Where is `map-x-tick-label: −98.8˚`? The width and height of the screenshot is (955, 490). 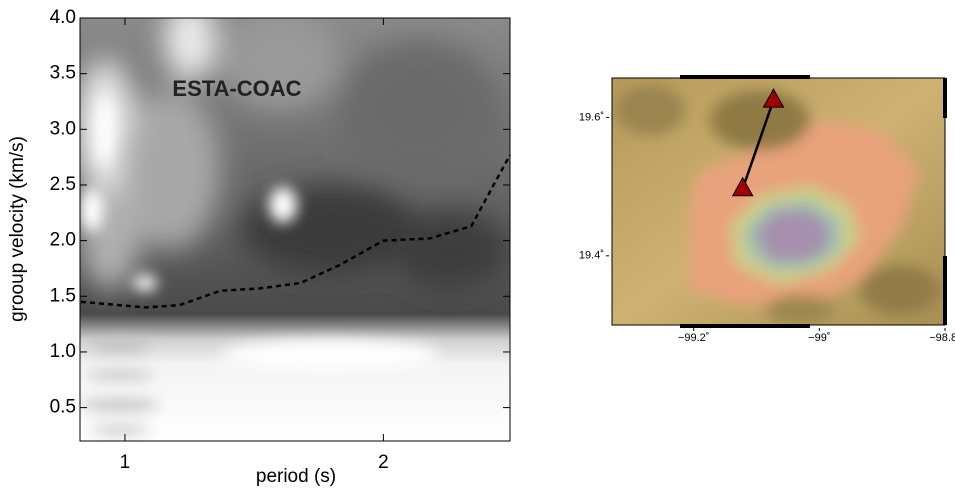
map-x-tick-label: −98.8˚ is located at coordinates (942, 338).